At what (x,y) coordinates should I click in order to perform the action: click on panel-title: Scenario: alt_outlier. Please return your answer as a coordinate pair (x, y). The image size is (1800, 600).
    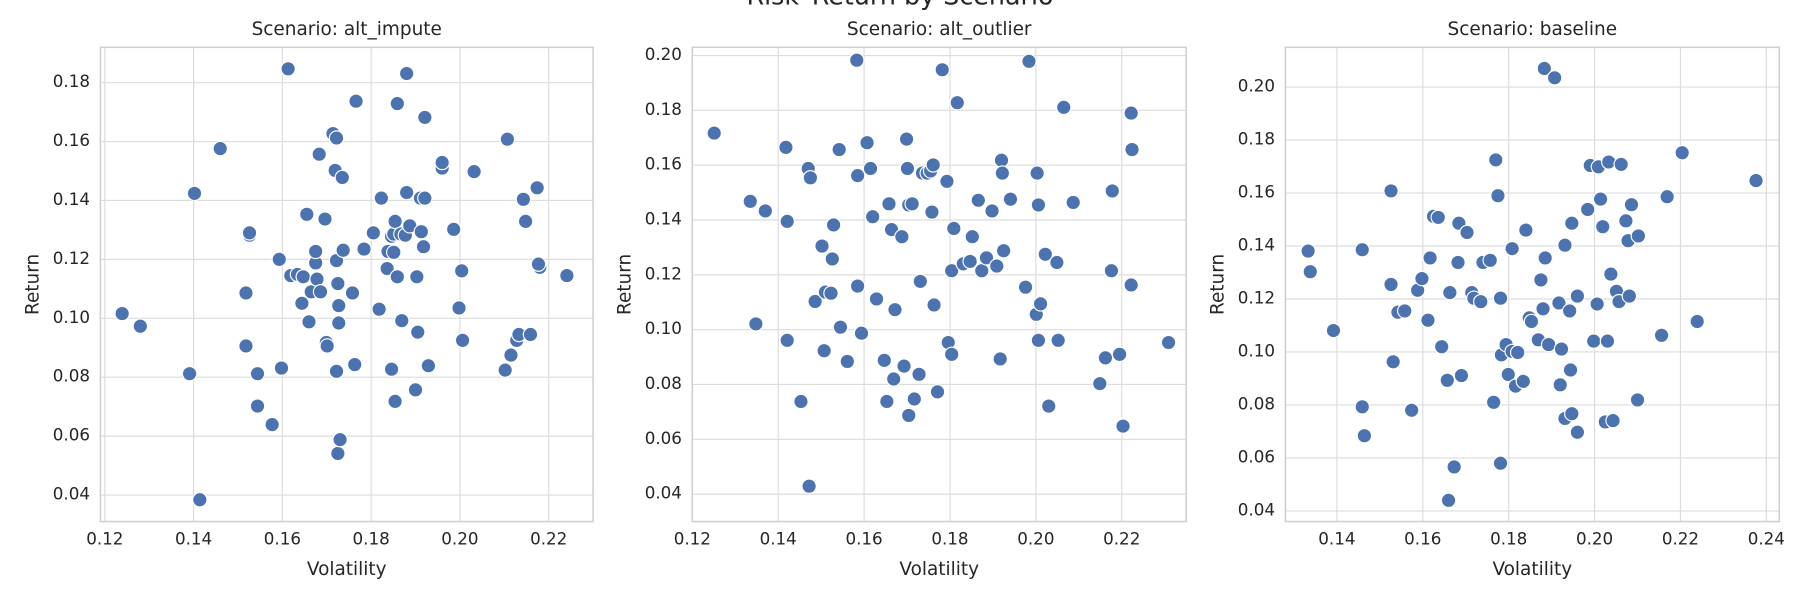
    Looking at the image, I should click on (939, 29).